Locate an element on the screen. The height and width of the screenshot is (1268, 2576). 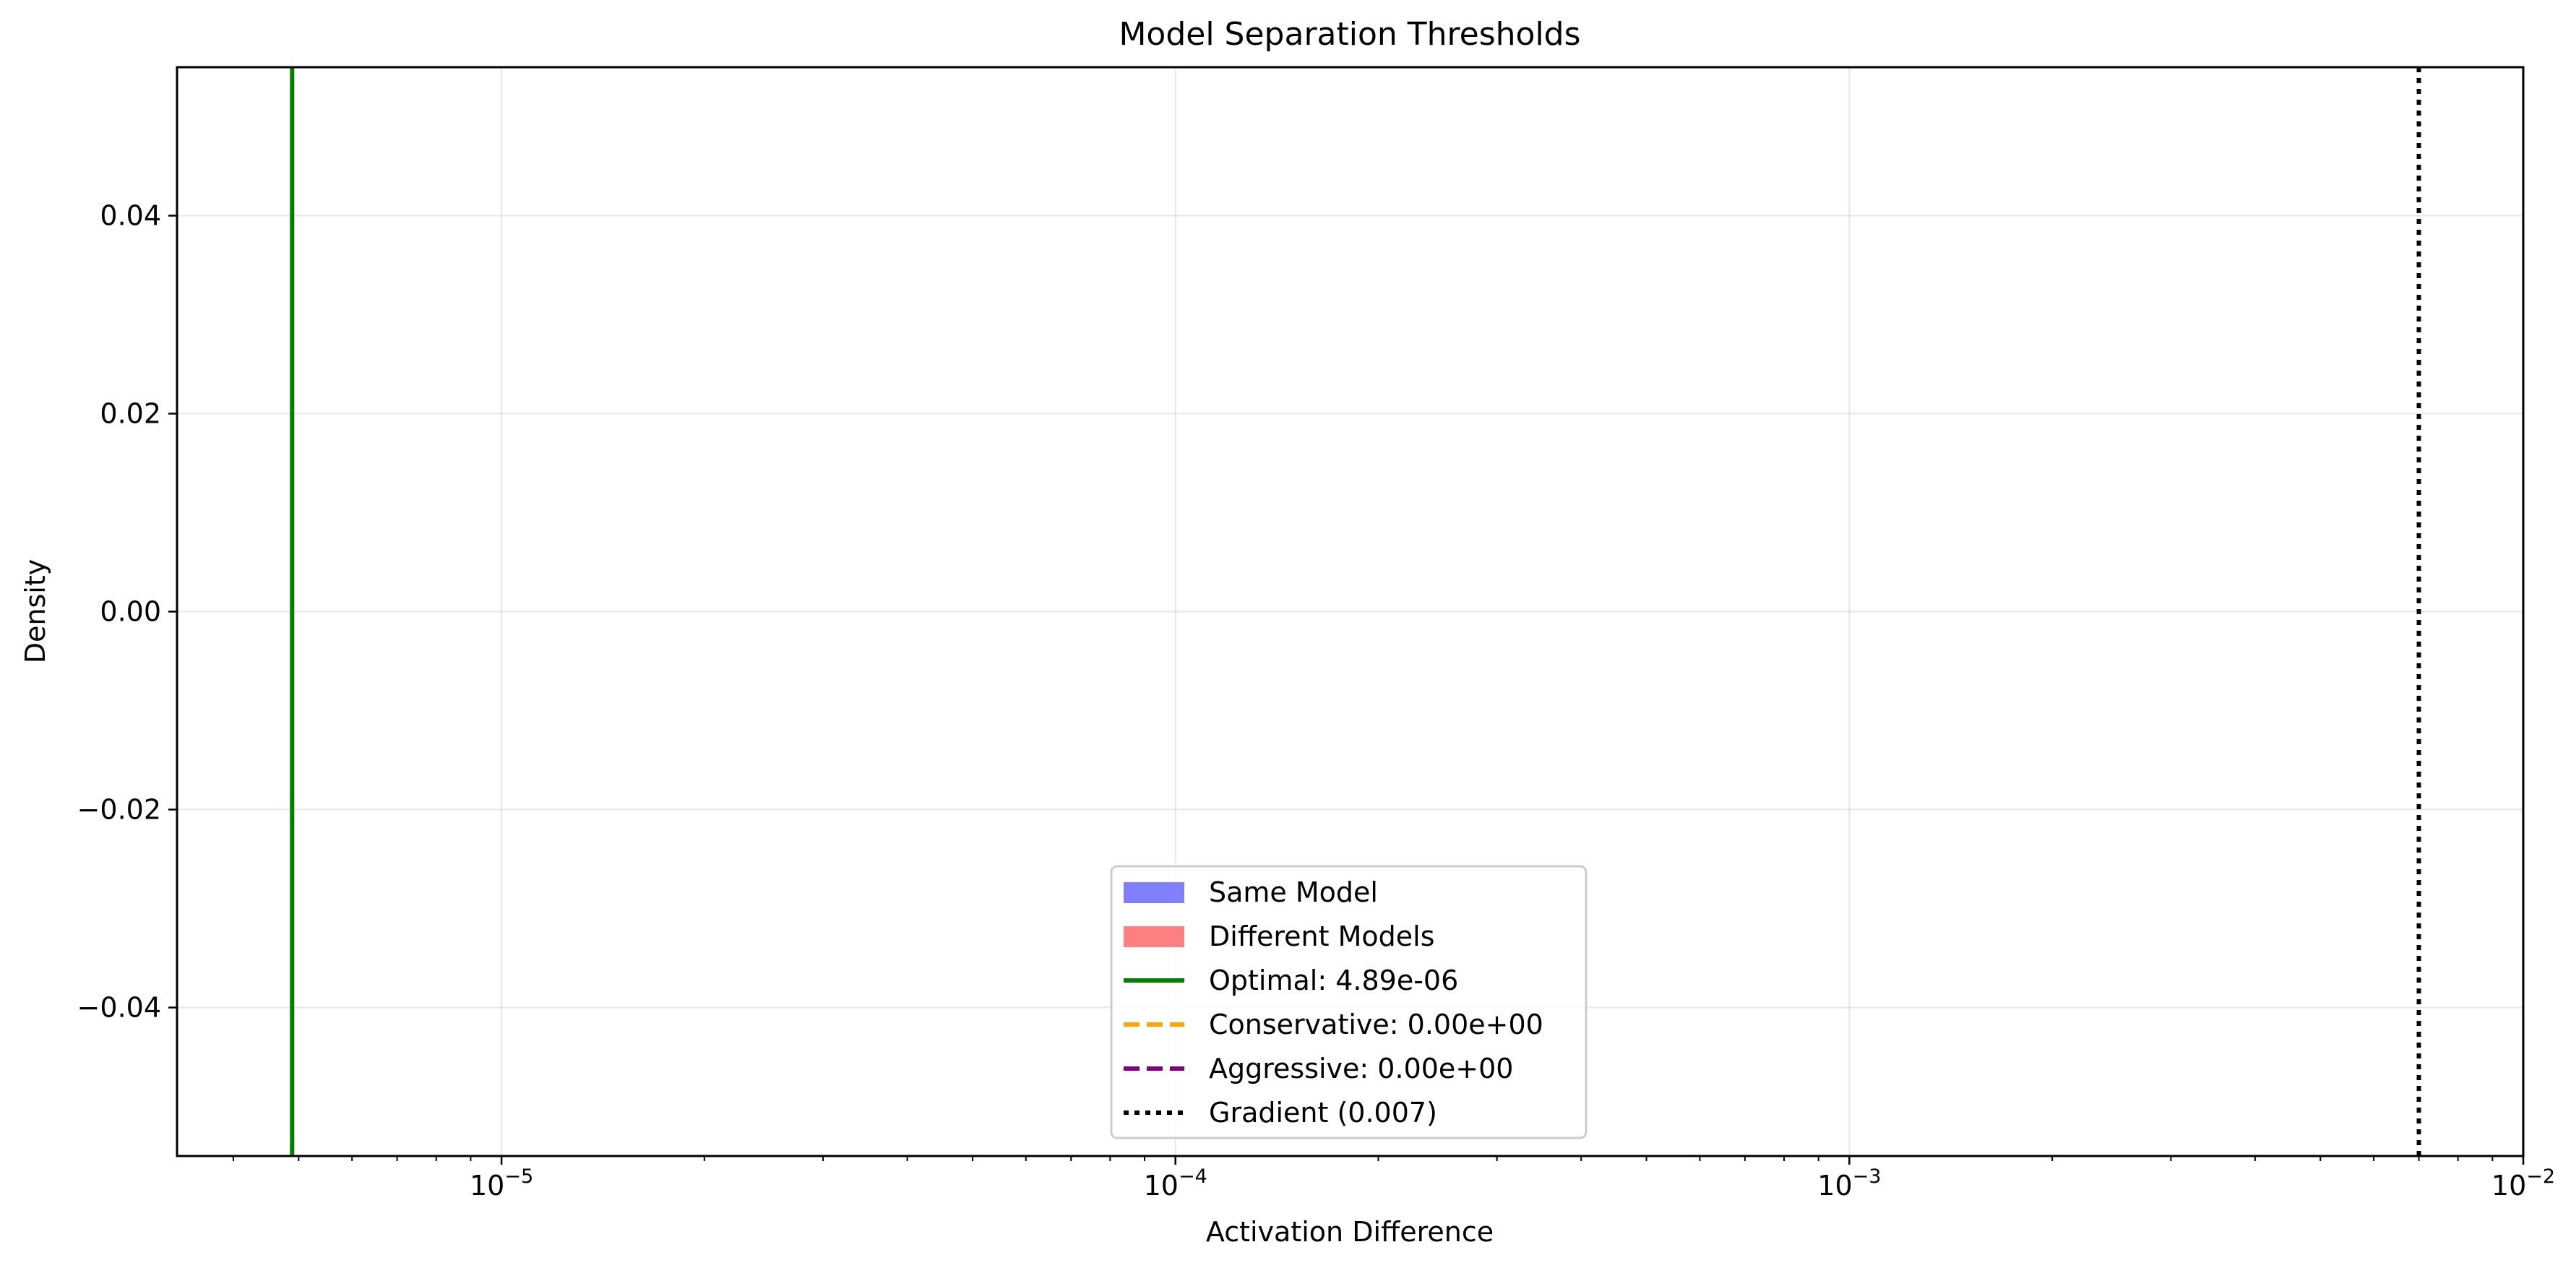
legend-label: Same Model is located at coordinates (1293, 892).